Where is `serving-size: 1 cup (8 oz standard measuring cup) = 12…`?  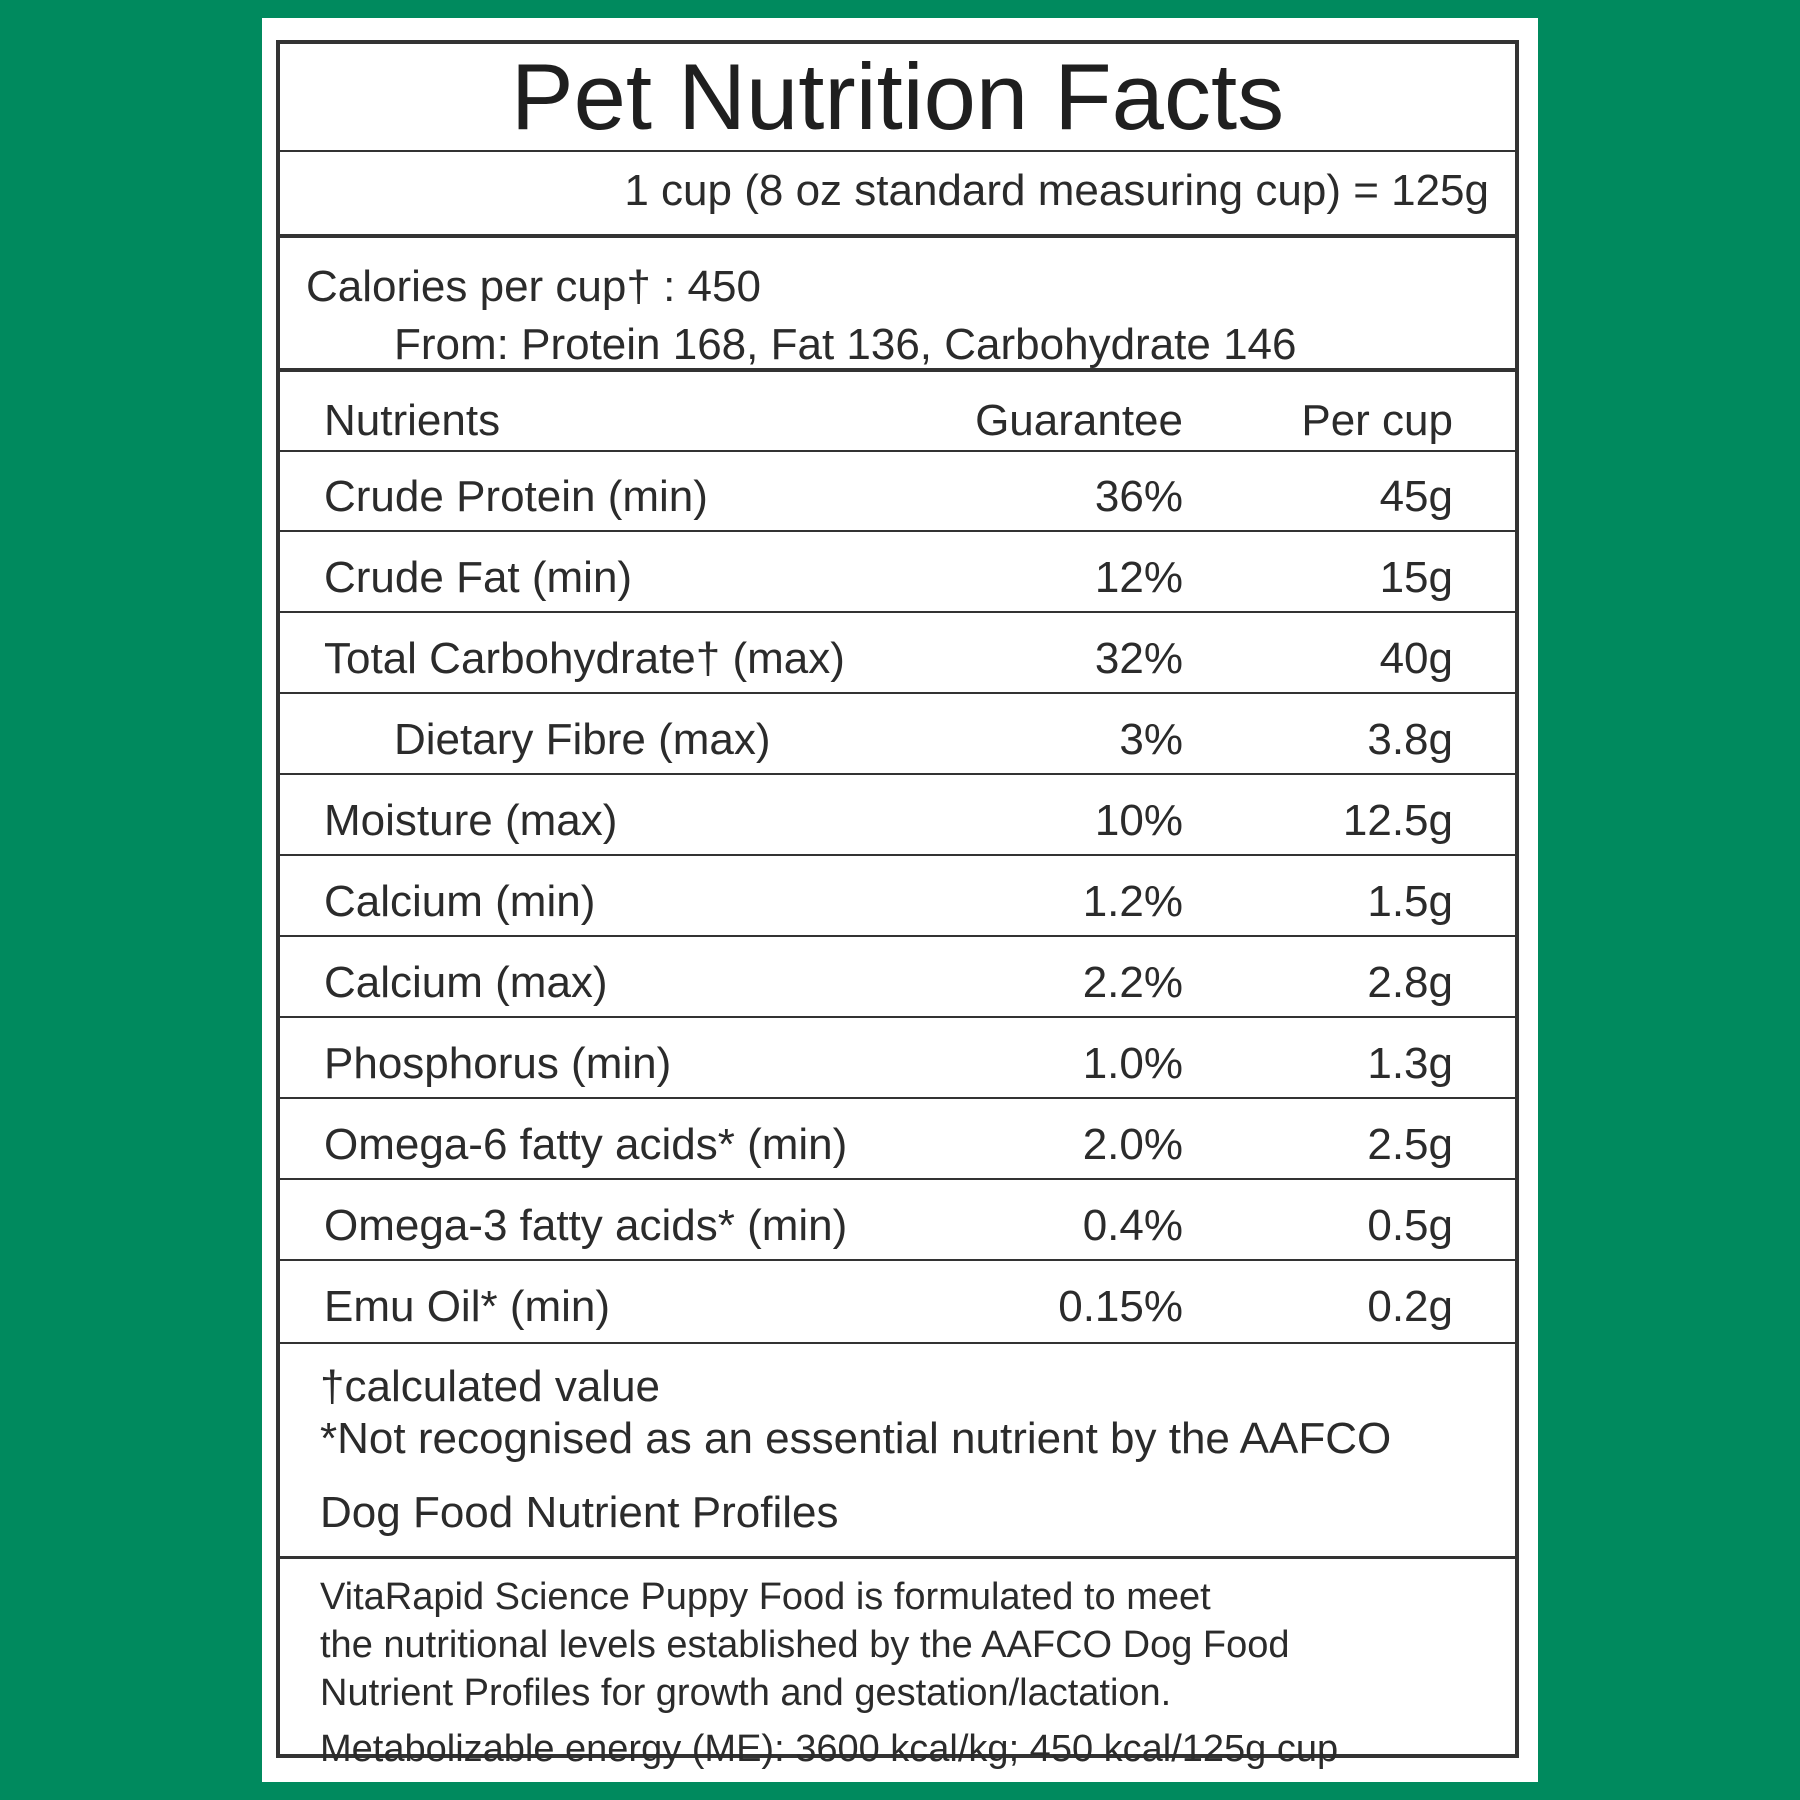
serving-size: 1 cup (8 oz standard measuring cup) = 12… is located at coordinates (1056, 190).